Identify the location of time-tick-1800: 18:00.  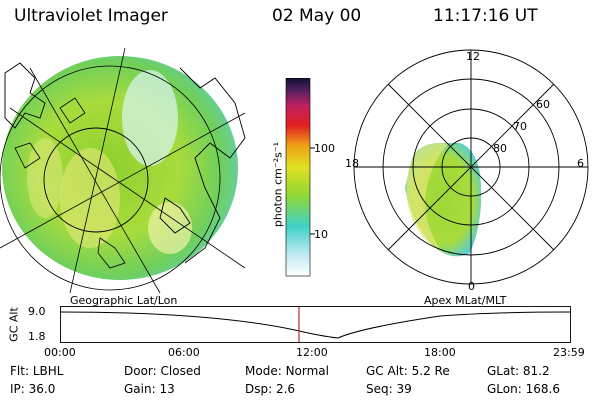
(440, 352).